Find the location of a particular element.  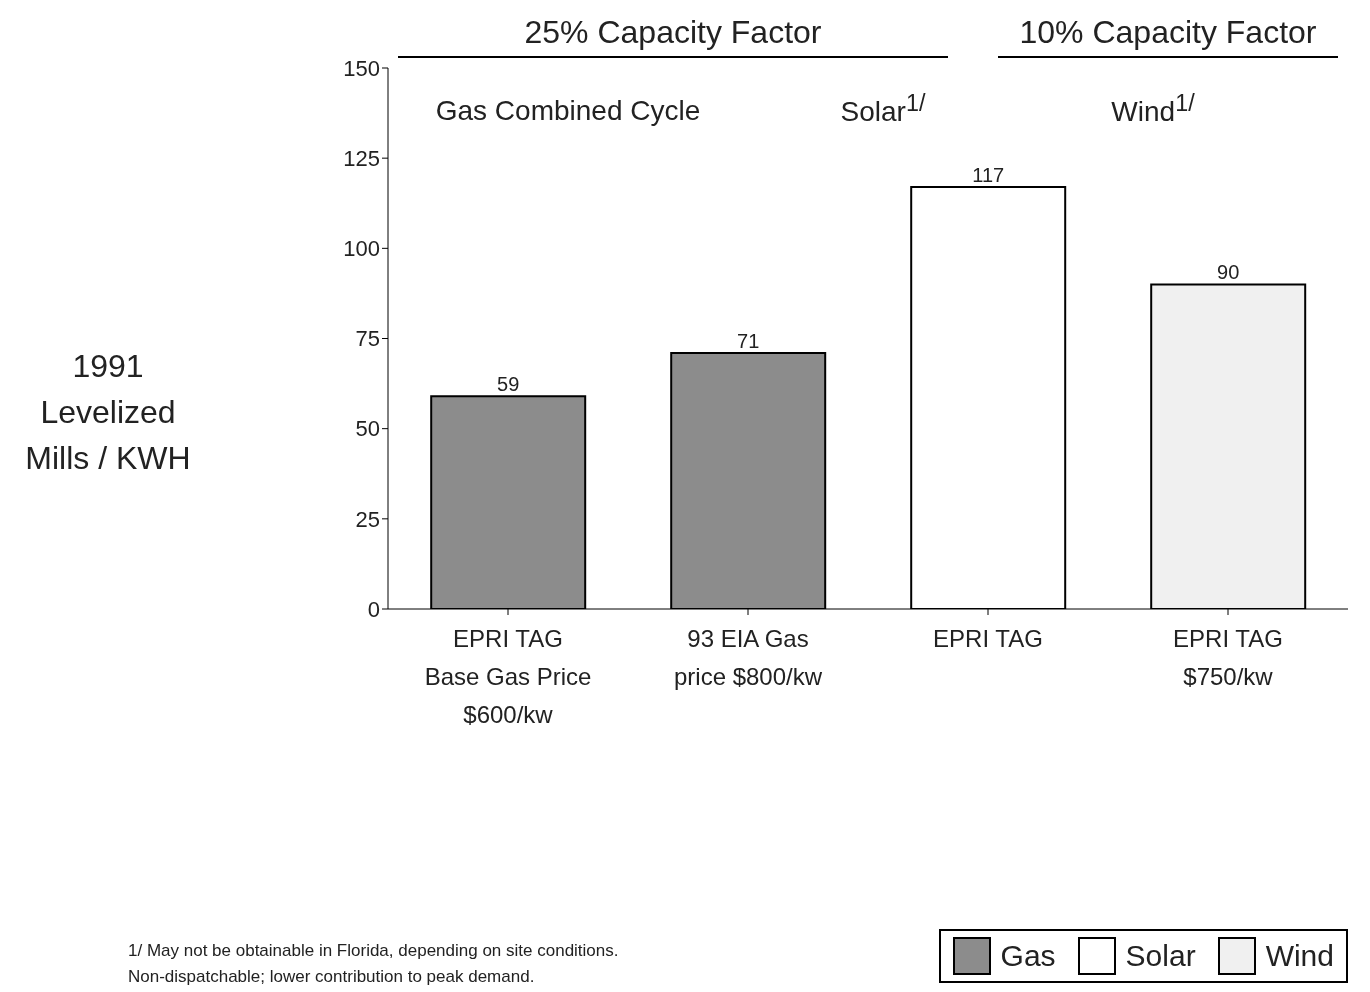

data-label: 117 is located at coordinates (988, 175).